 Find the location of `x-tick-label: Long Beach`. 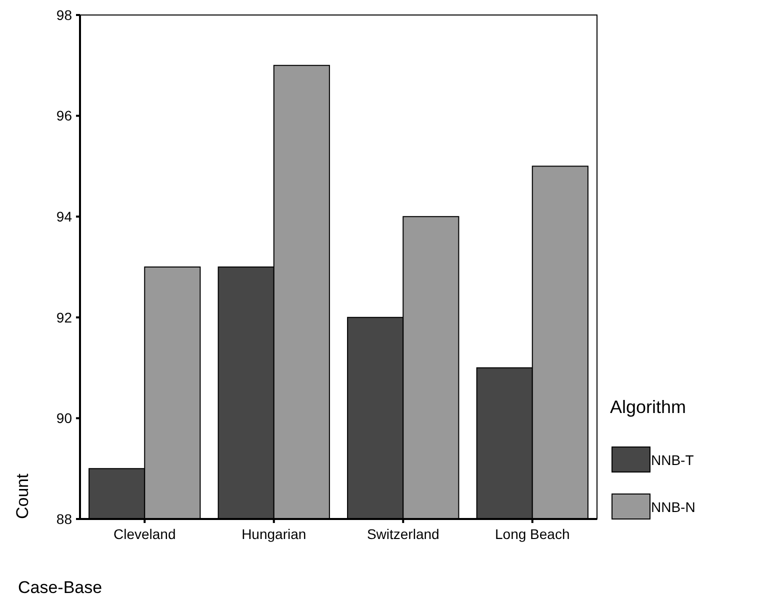

x-tick-label: Long Beach is located at coordinates (532, 534).